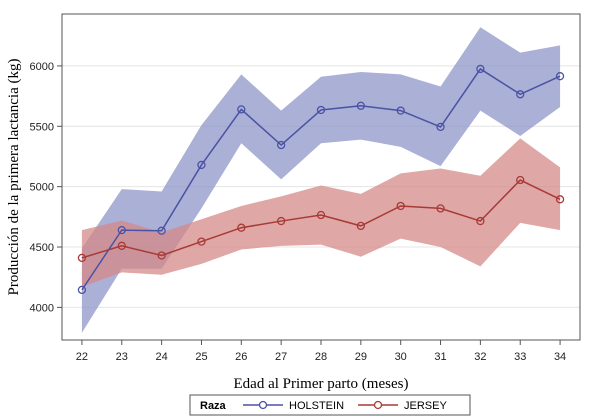  I want to click on legend-frame, so click(330, 405).